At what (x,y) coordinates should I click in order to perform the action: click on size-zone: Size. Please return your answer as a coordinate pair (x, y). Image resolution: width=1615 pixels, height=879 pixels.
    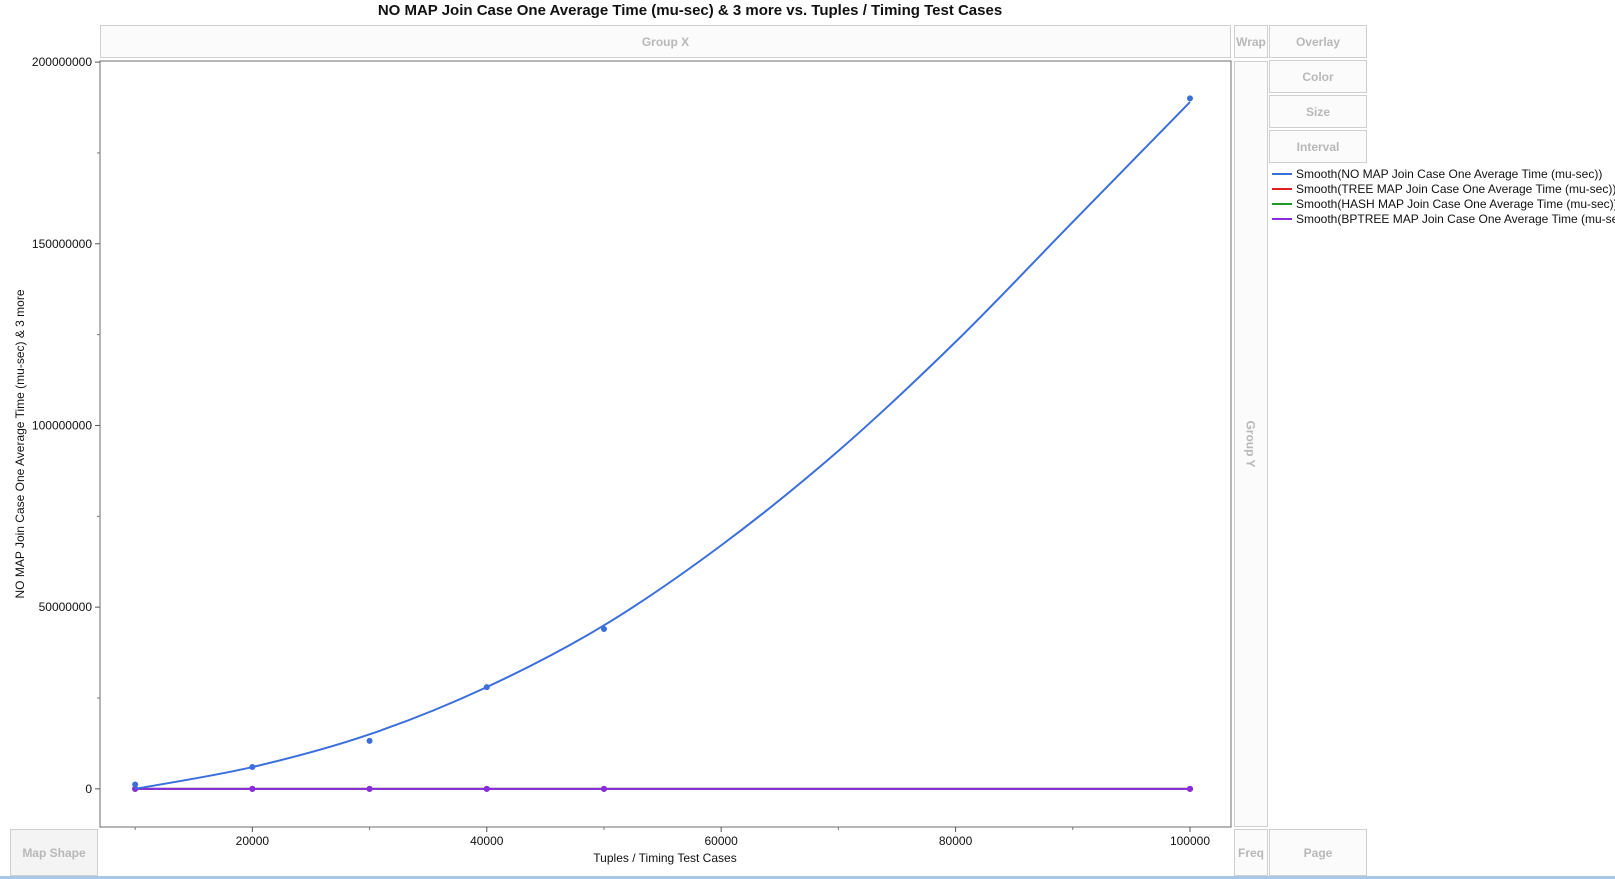
    Looking at the image, I should click on (1318, 111).